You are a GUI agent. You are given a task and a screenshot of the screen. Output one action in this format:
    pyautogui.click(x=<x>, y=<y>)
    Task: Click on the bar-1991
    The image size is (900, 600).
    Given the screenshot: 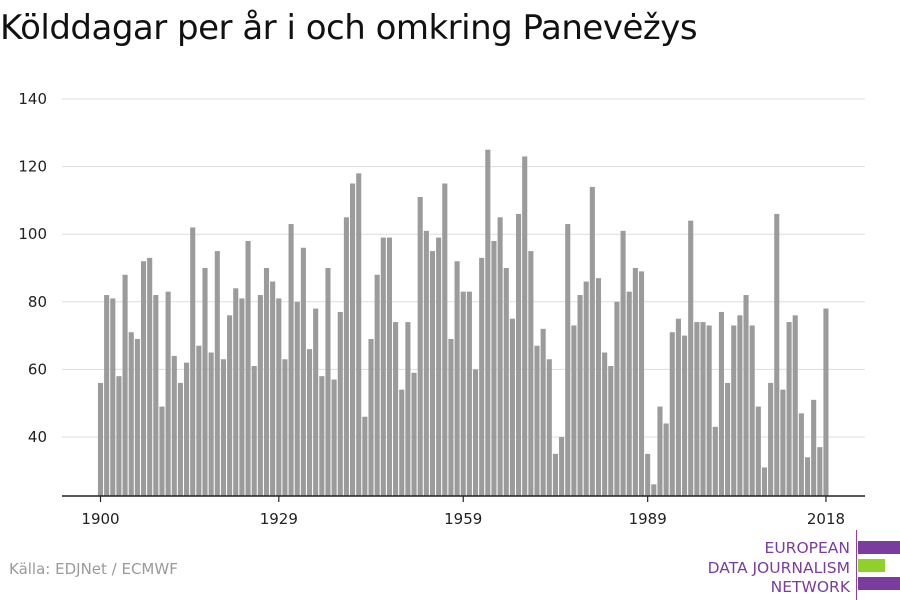 What is the action you would take?
    pyautogui.click(x=660, y=451)
    